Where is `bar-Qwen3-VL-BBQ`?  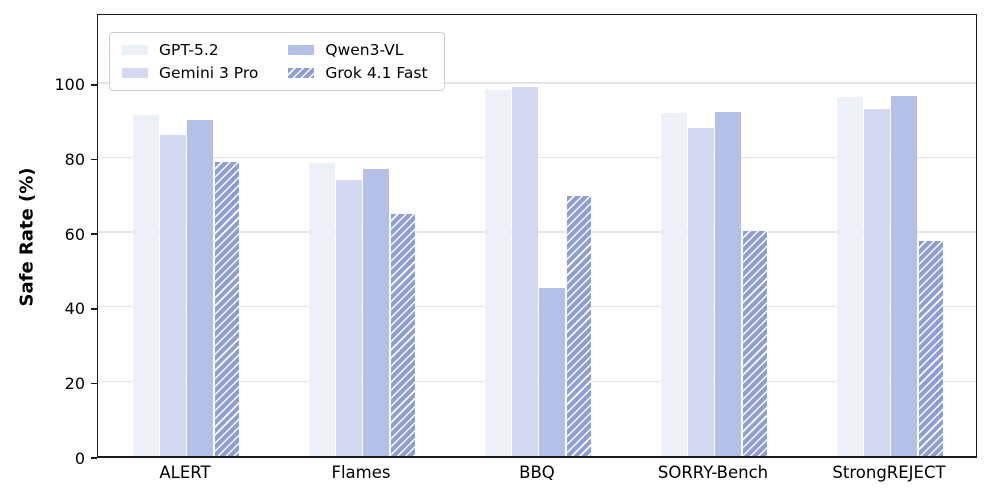
bar-Qwen3-VL-BBQ is located at coordinates (551, 372).